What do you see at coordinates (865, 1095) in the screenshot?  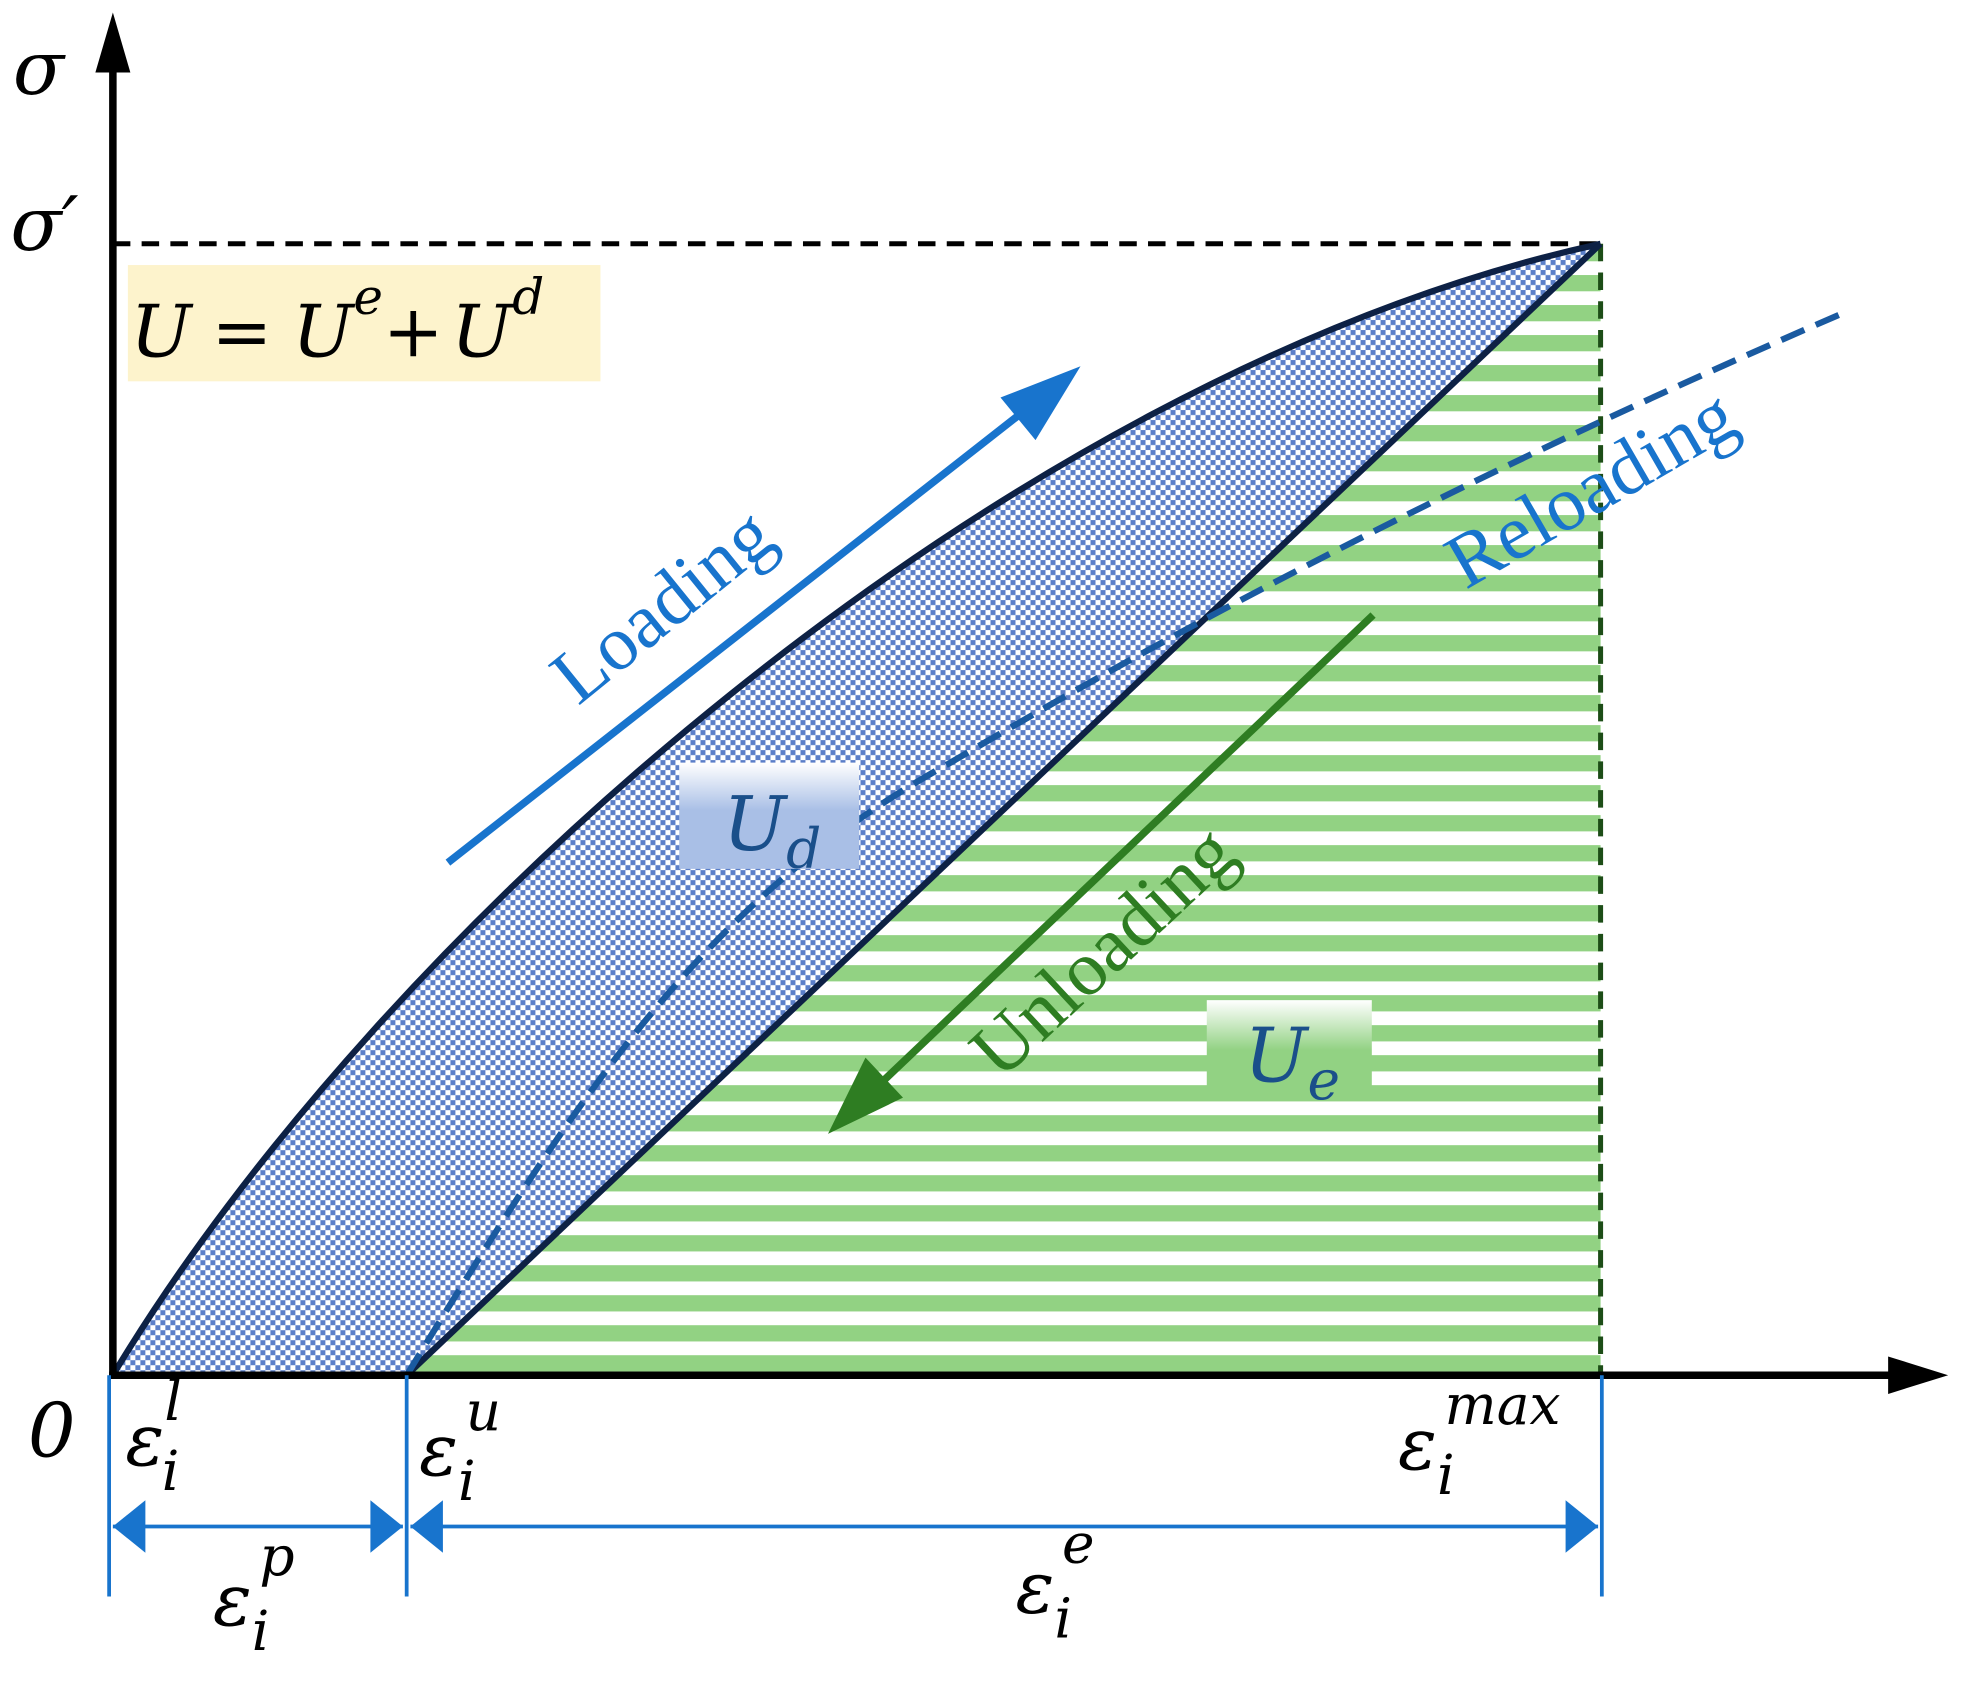 I see `unloading-arrowhead-icon` at bounding box center [865, 1095].